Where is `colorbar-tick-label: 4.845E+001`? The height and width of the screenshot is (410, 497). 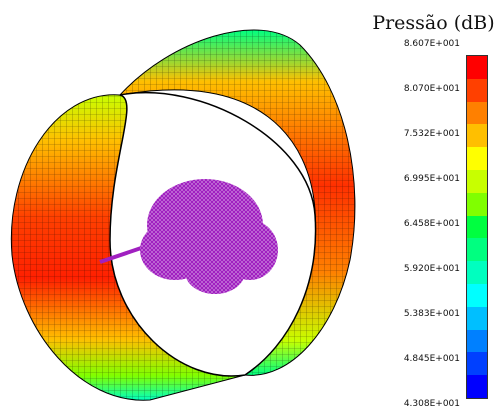 colorbar-tick-label: 4.845E+001 is located at coordinates (431, 359).